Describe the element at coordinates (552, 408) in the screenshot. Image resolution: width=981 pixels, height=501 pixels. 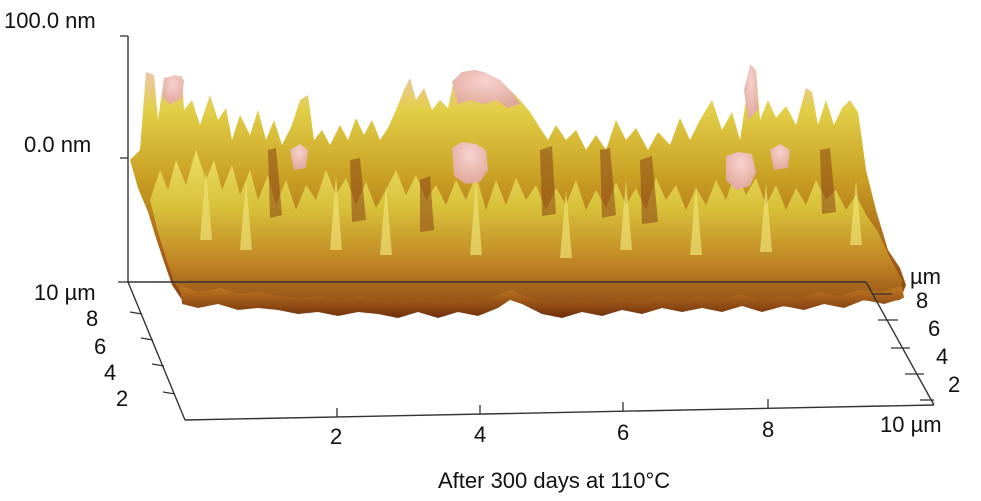
I see `x-axis-ticks` at that location.